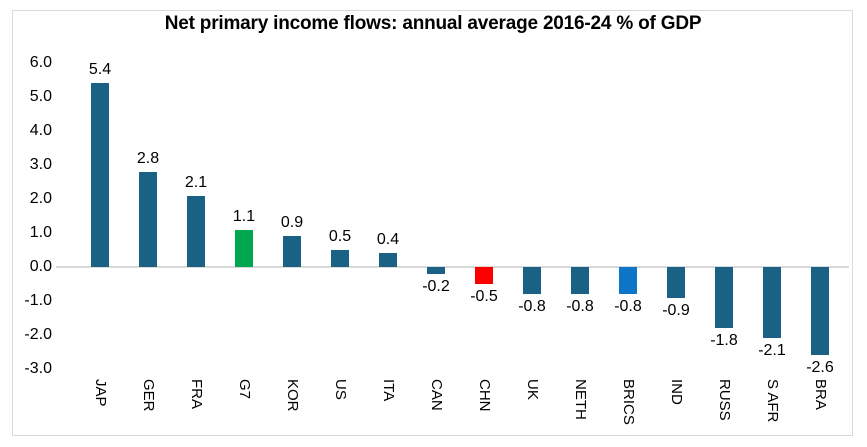  I want to click on bar-value-label: -0.2, so click(436, 286).